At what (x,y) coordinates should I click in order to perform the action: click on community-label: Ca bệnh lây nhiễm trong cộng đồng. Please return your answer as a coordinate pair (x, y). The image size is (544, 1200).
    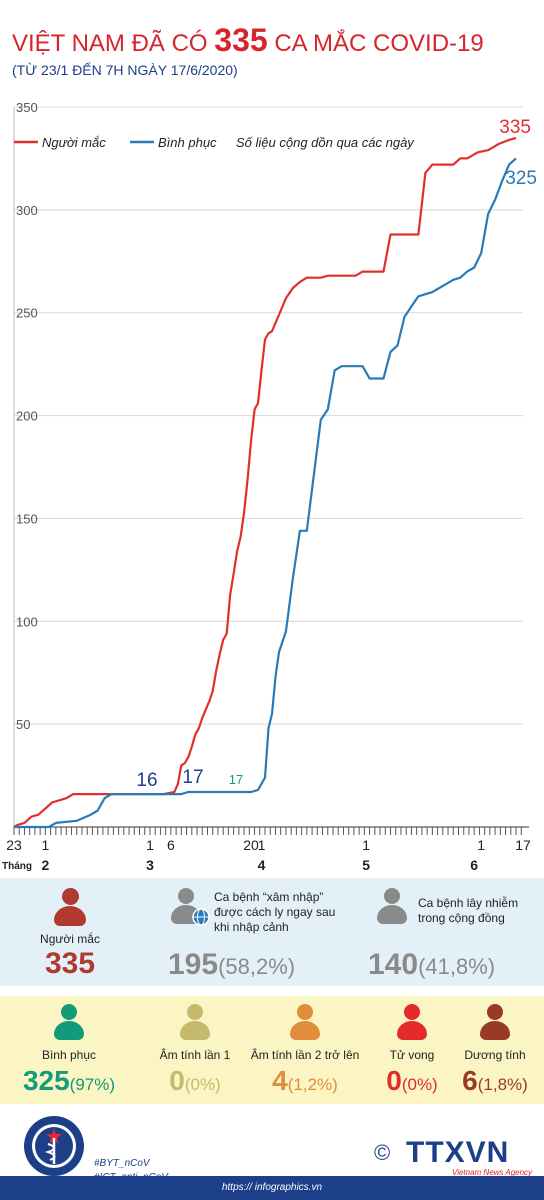
    Looking at the image, I should click on (468, 910).